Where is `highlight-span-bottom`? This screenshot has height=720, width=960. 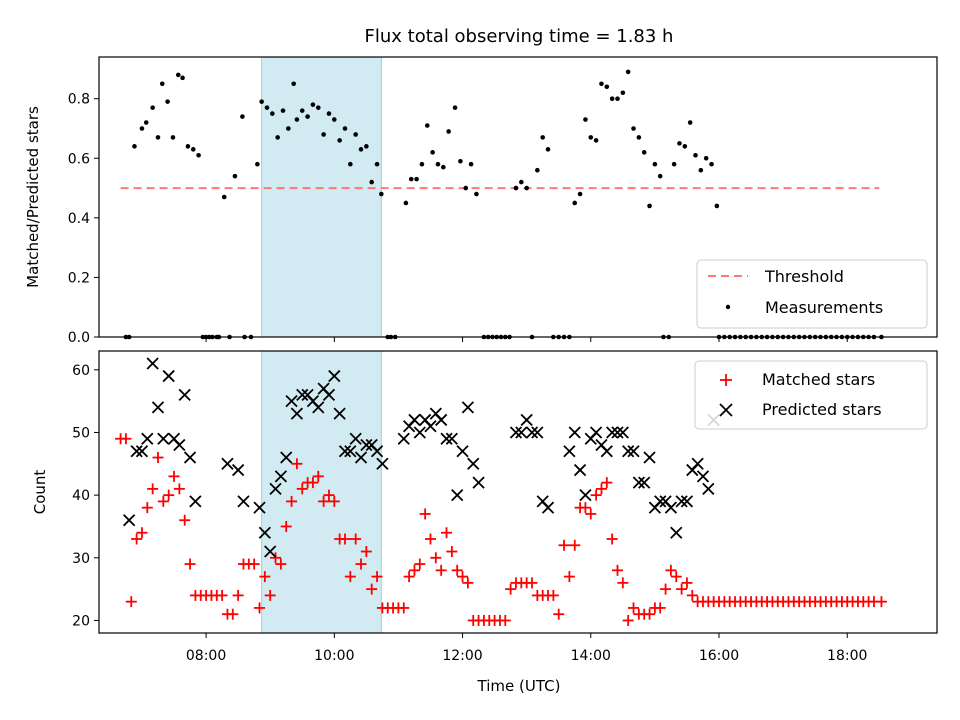
highlight-span-bottom is located at coordinates (321, 492).